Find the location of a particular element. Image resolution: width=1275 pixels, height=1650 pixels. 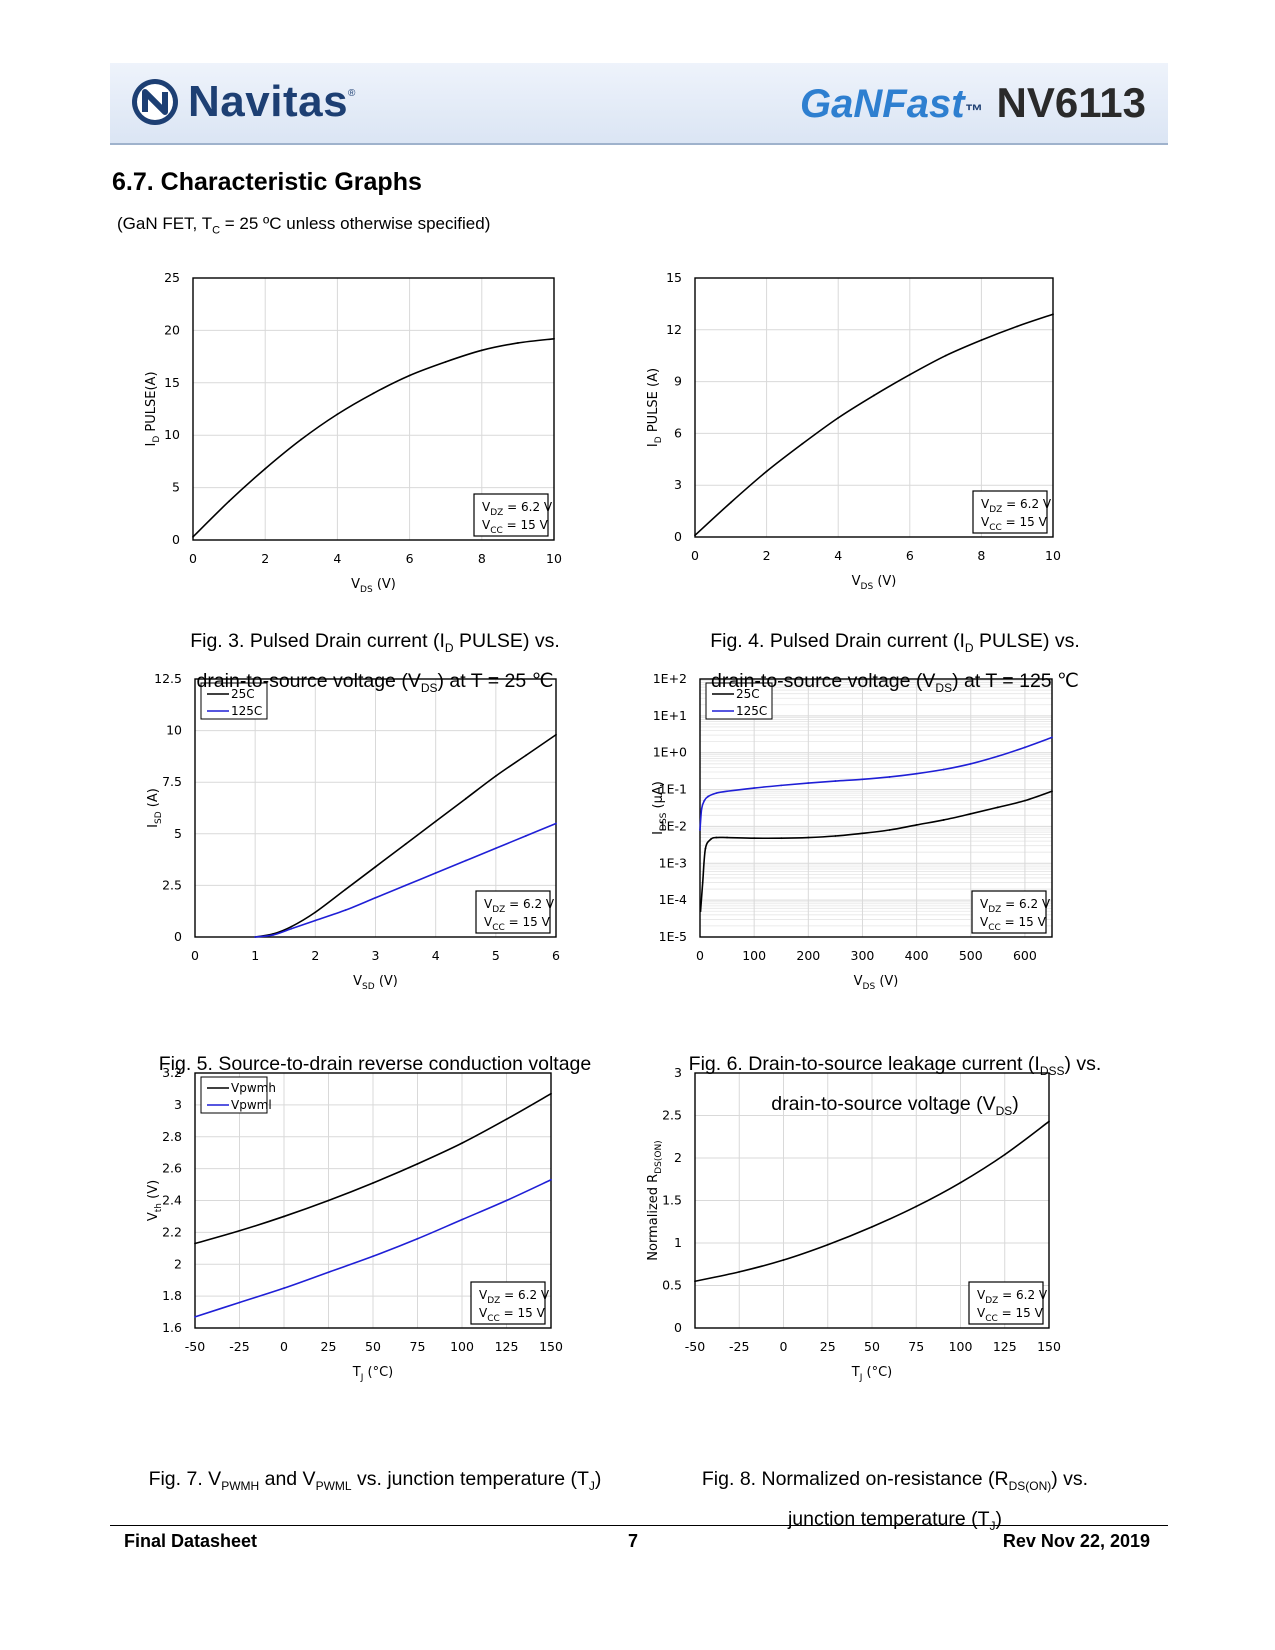

y-tick-label: 1E-3 is located at coordinates (673, 862).